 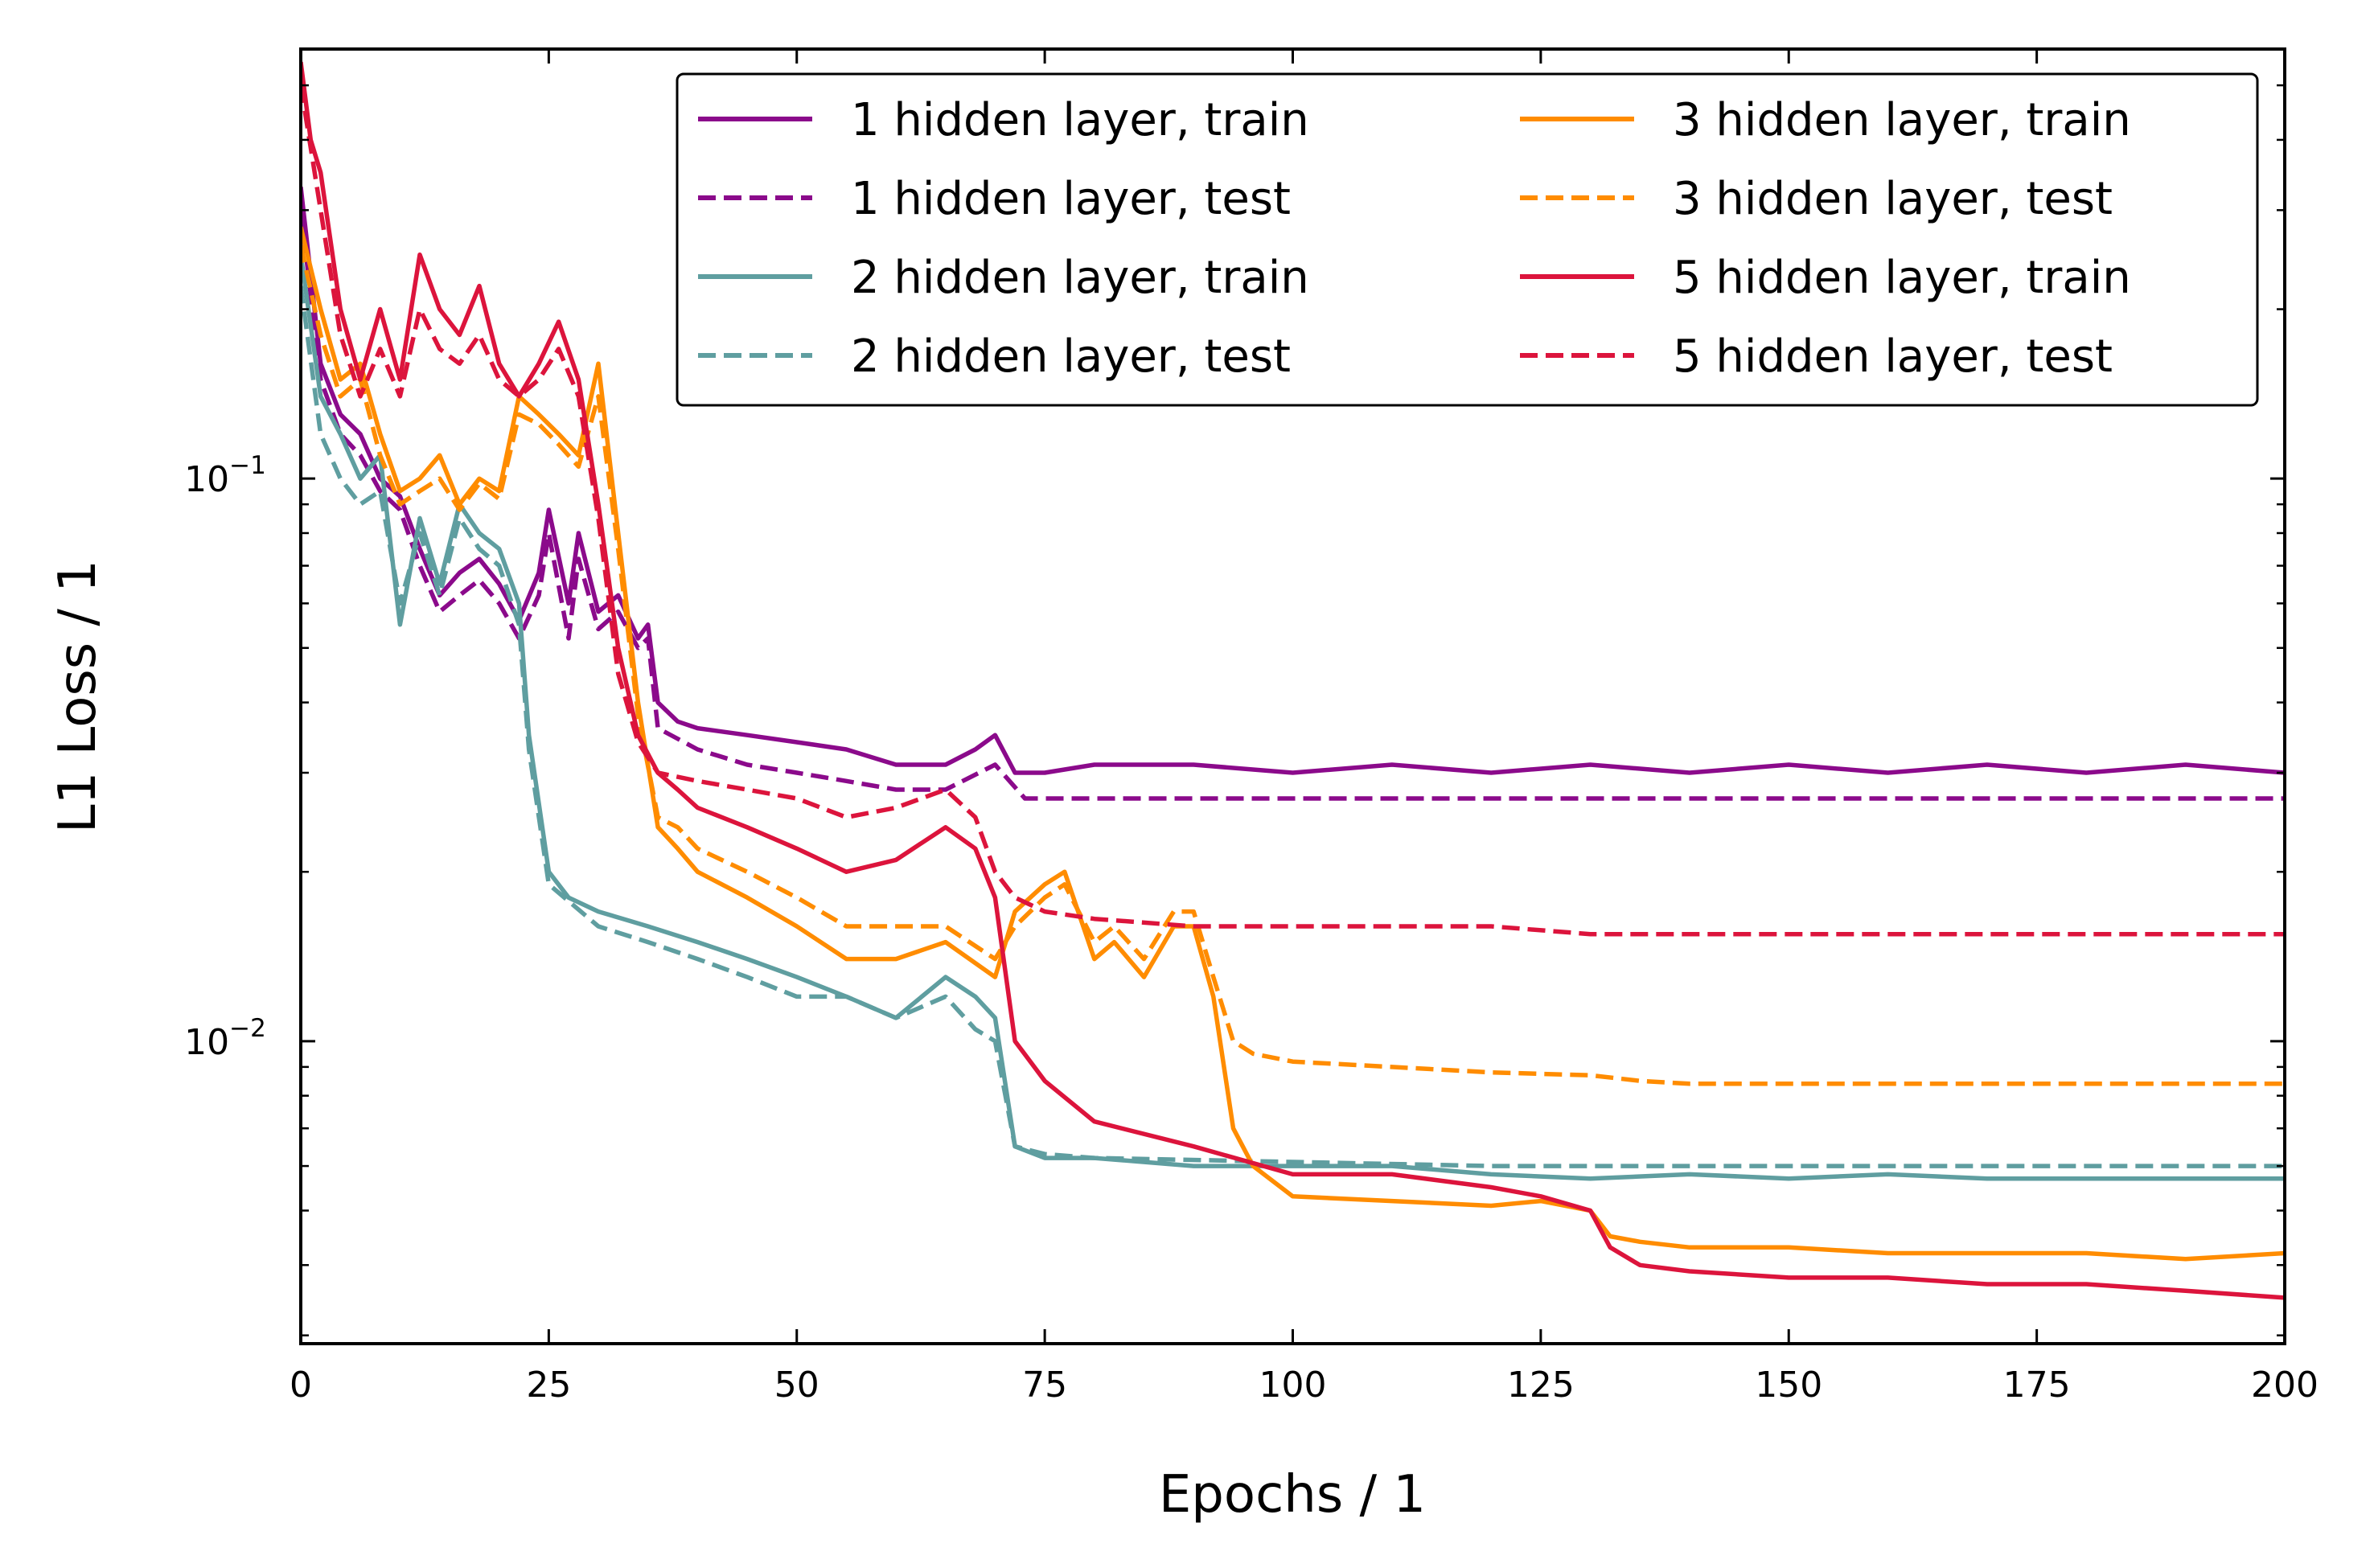 What do you see at coordinates (1292, 1495) in the screenshot?
I see `x-axis-title: Epochs / 1` at bounding box center [1292, 1495].